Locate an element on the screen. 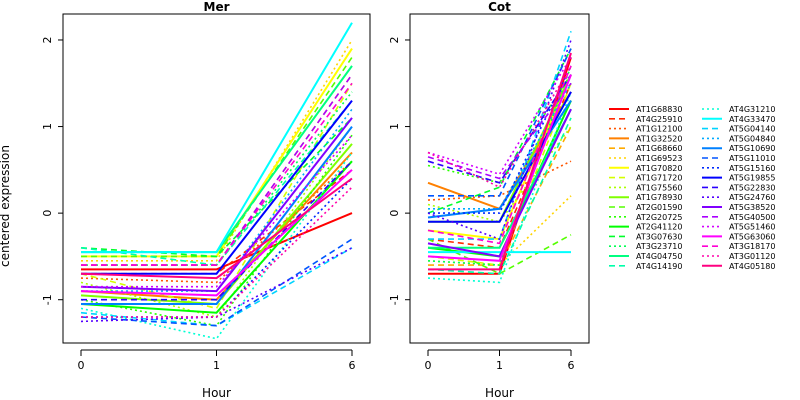 The image size is (800, 400). legend-item: AT5G11010 is located at coordinates (738, 158).